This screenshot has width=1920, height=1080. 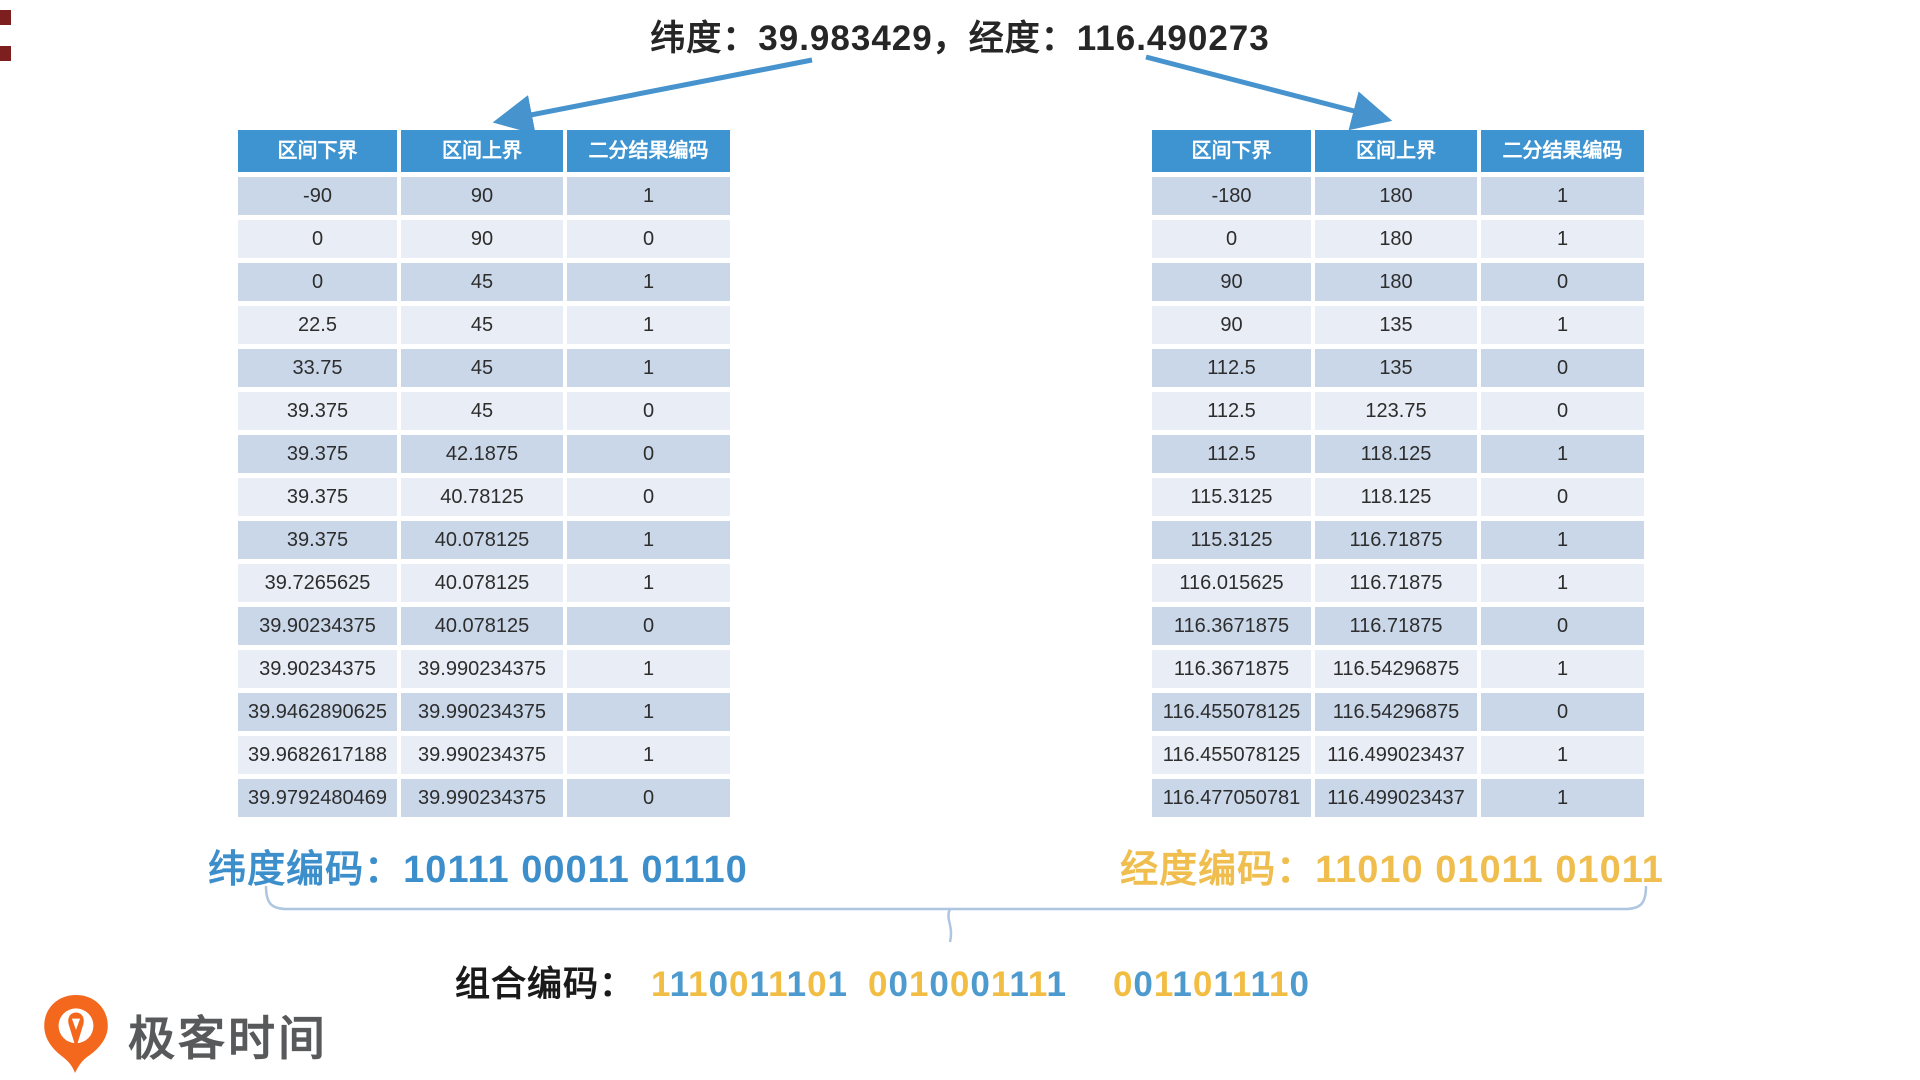 What do you see at coordinates (1392, 870) in the screenshot?
I see `longitude-code-text: 经度编码：11010 01011 01011` at bounding box center [1392, 870].